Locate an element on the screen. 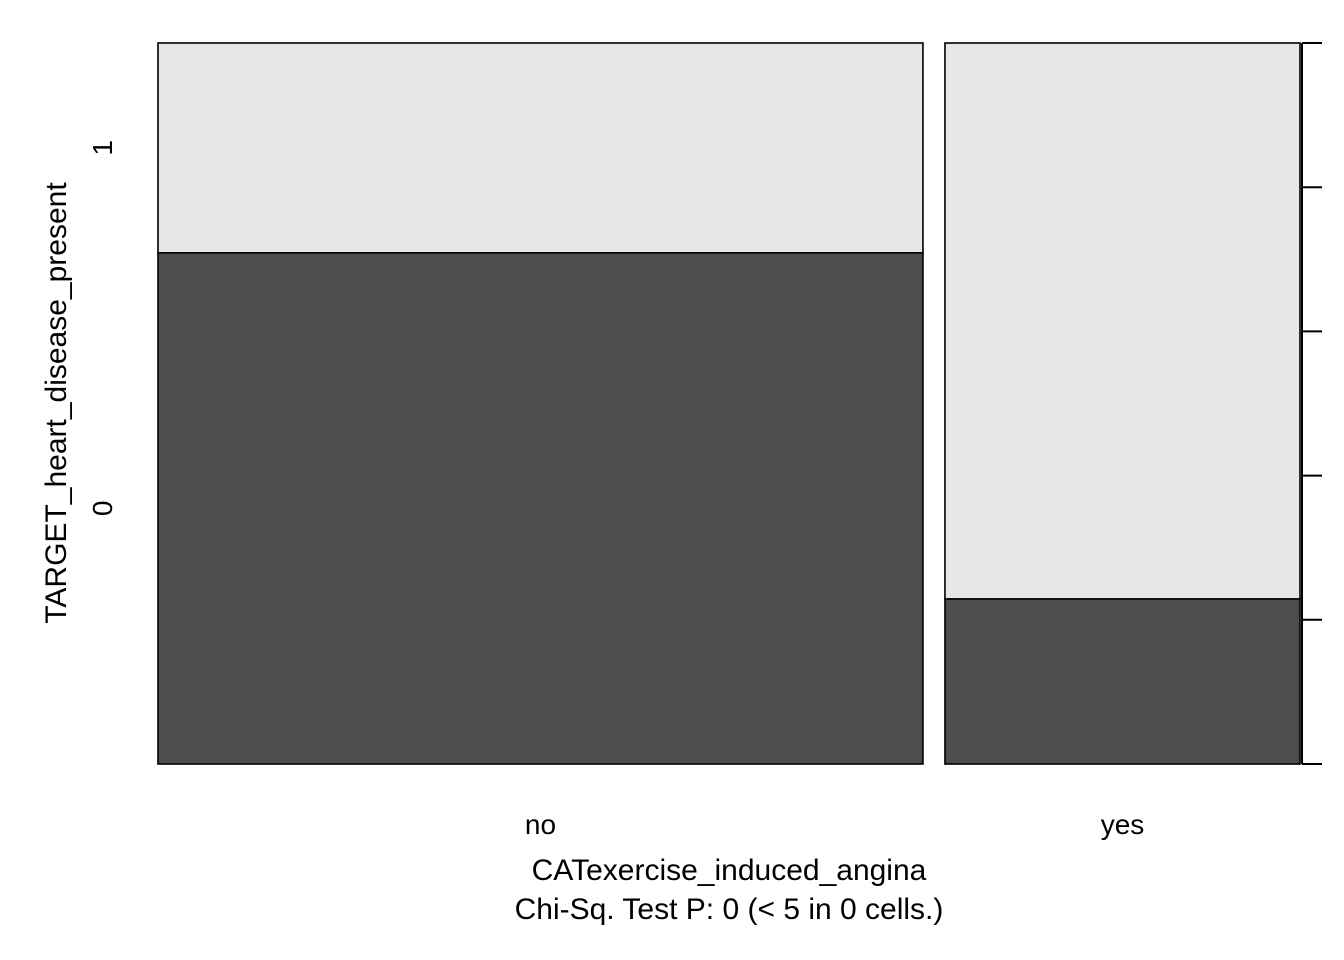 The width and height of the screenshot is (1344, 960). right-axis is located at coordinates (1311, 403).